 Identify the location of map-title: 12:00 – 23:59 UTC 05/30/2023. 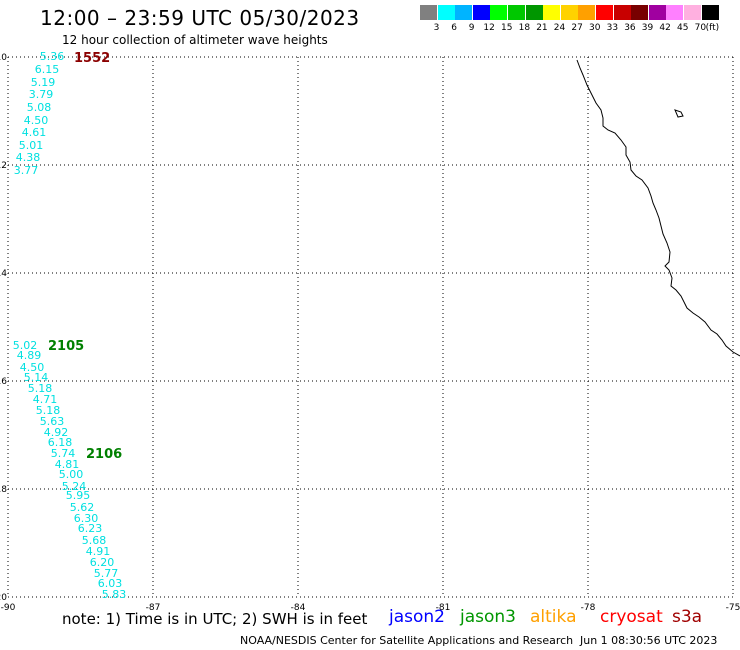
(200, 18).